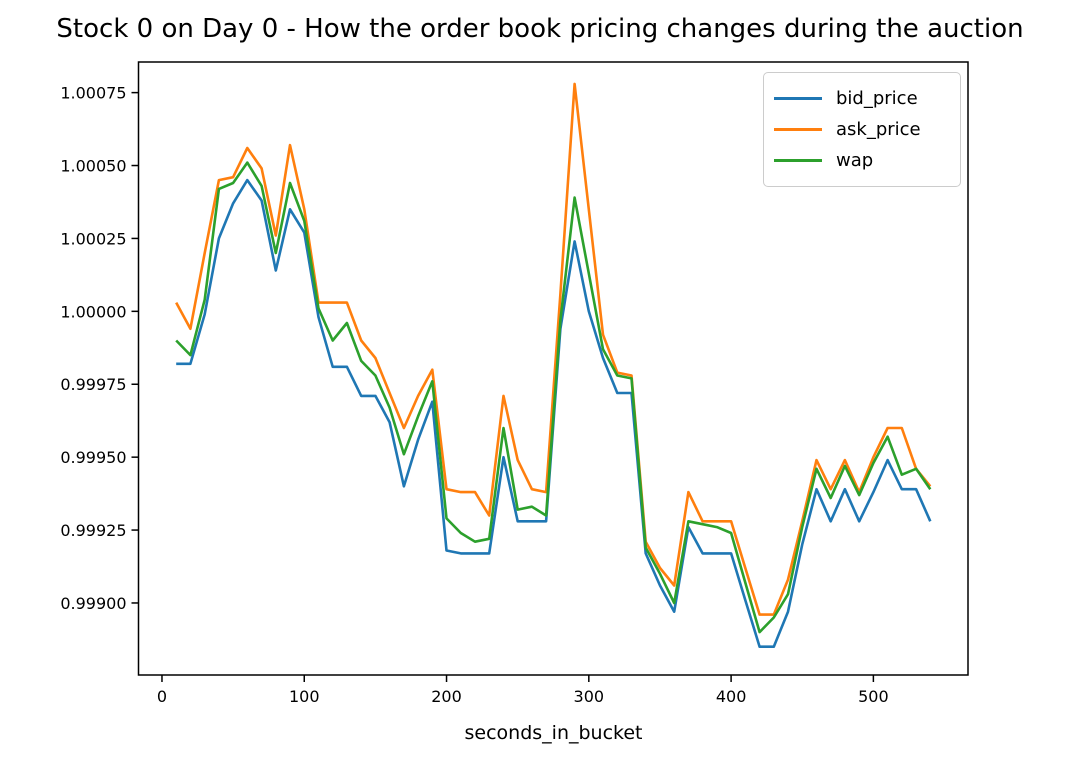  Describe the element at coordinates (798, 98) in the screenshot. I see `bid-price-line-swatch` at that location.